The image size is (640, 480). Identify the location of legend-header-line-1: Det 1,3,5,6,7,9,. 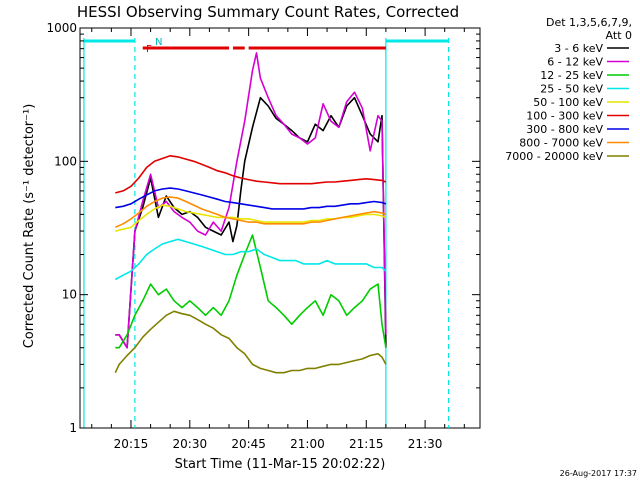
(589, 22).